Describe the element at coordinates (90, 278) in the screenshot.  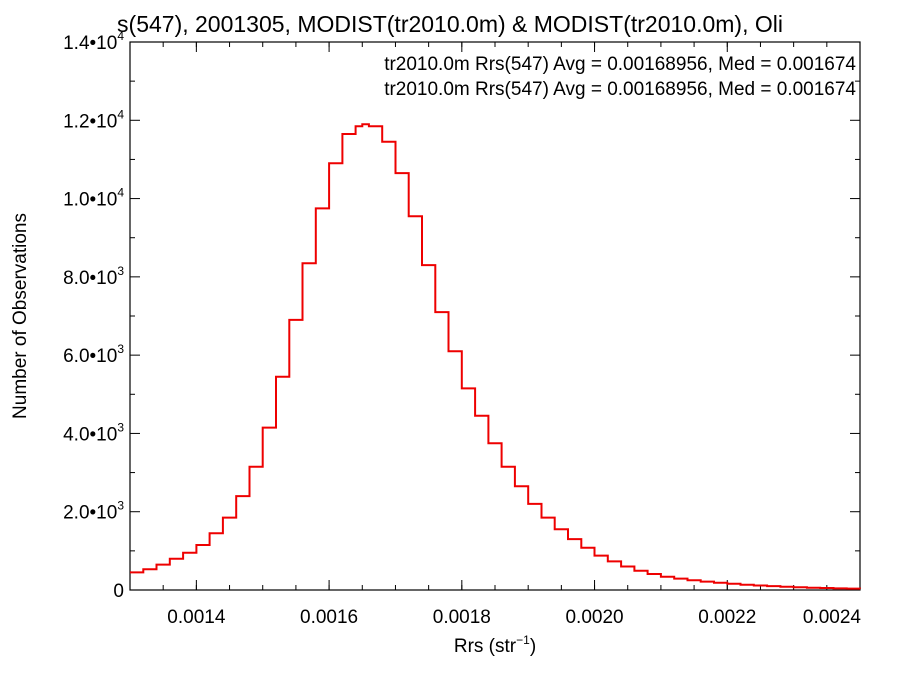
I see `y-tick-mantissa: 8.0•10` at that location.